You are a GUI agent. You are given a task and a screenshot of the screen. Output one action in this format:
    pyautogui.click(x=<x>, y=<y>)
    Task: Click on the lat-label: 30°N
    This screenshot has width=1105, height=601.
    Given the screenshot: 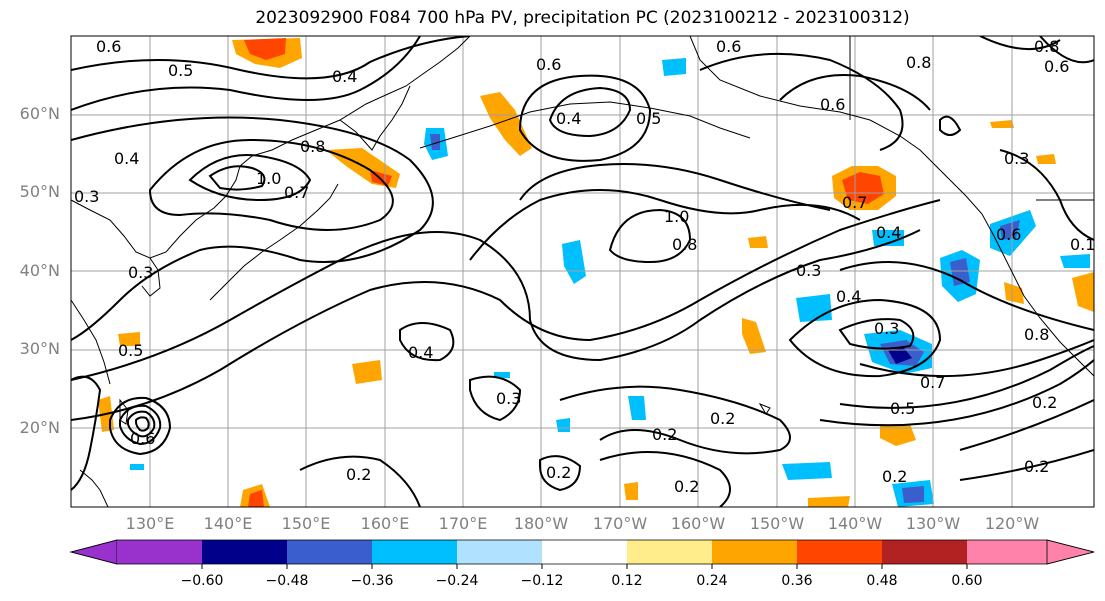 What is the action you would take?
    pyautogui.click(x=39, y=348)
    